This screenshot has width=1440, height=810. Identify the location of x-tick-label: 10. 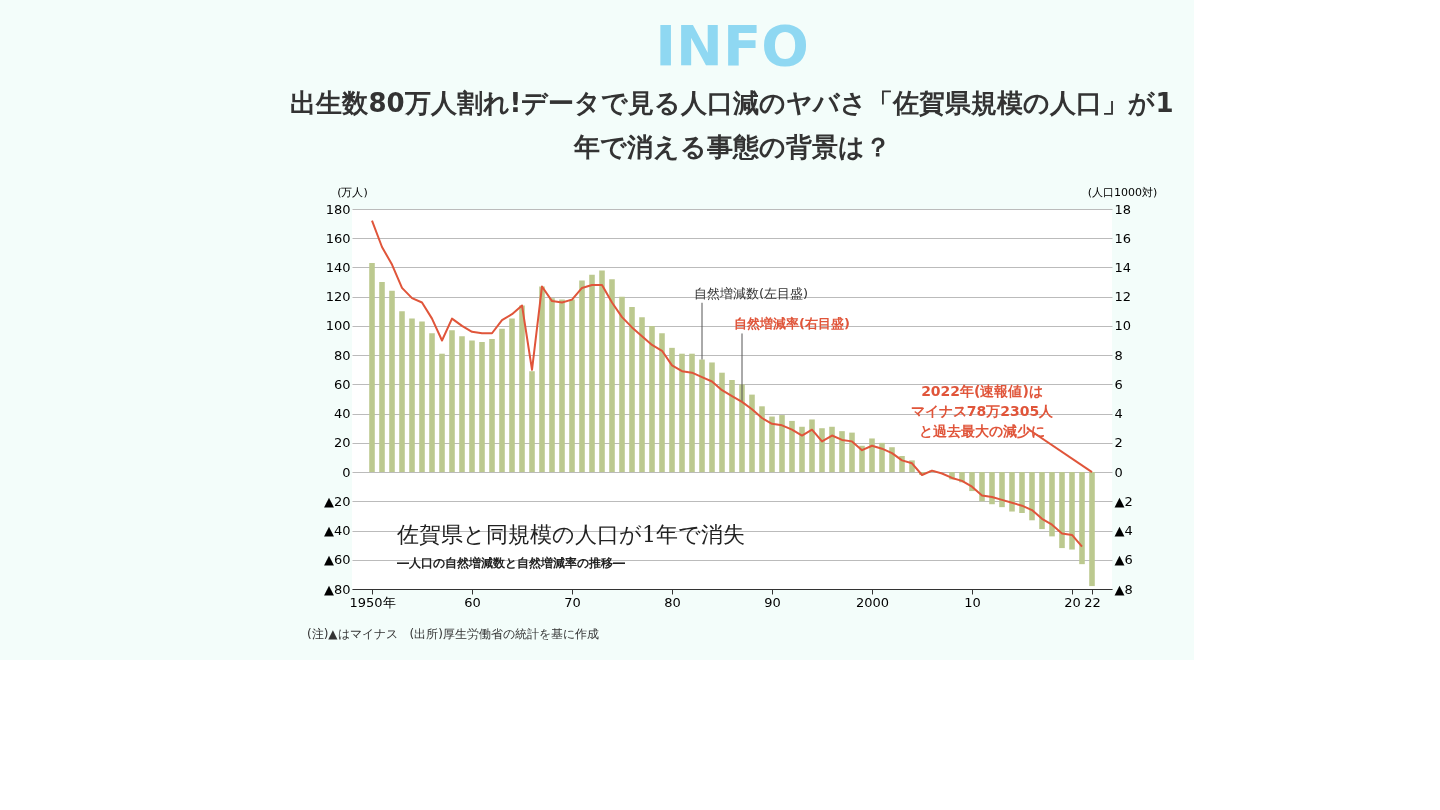
(972, 602).